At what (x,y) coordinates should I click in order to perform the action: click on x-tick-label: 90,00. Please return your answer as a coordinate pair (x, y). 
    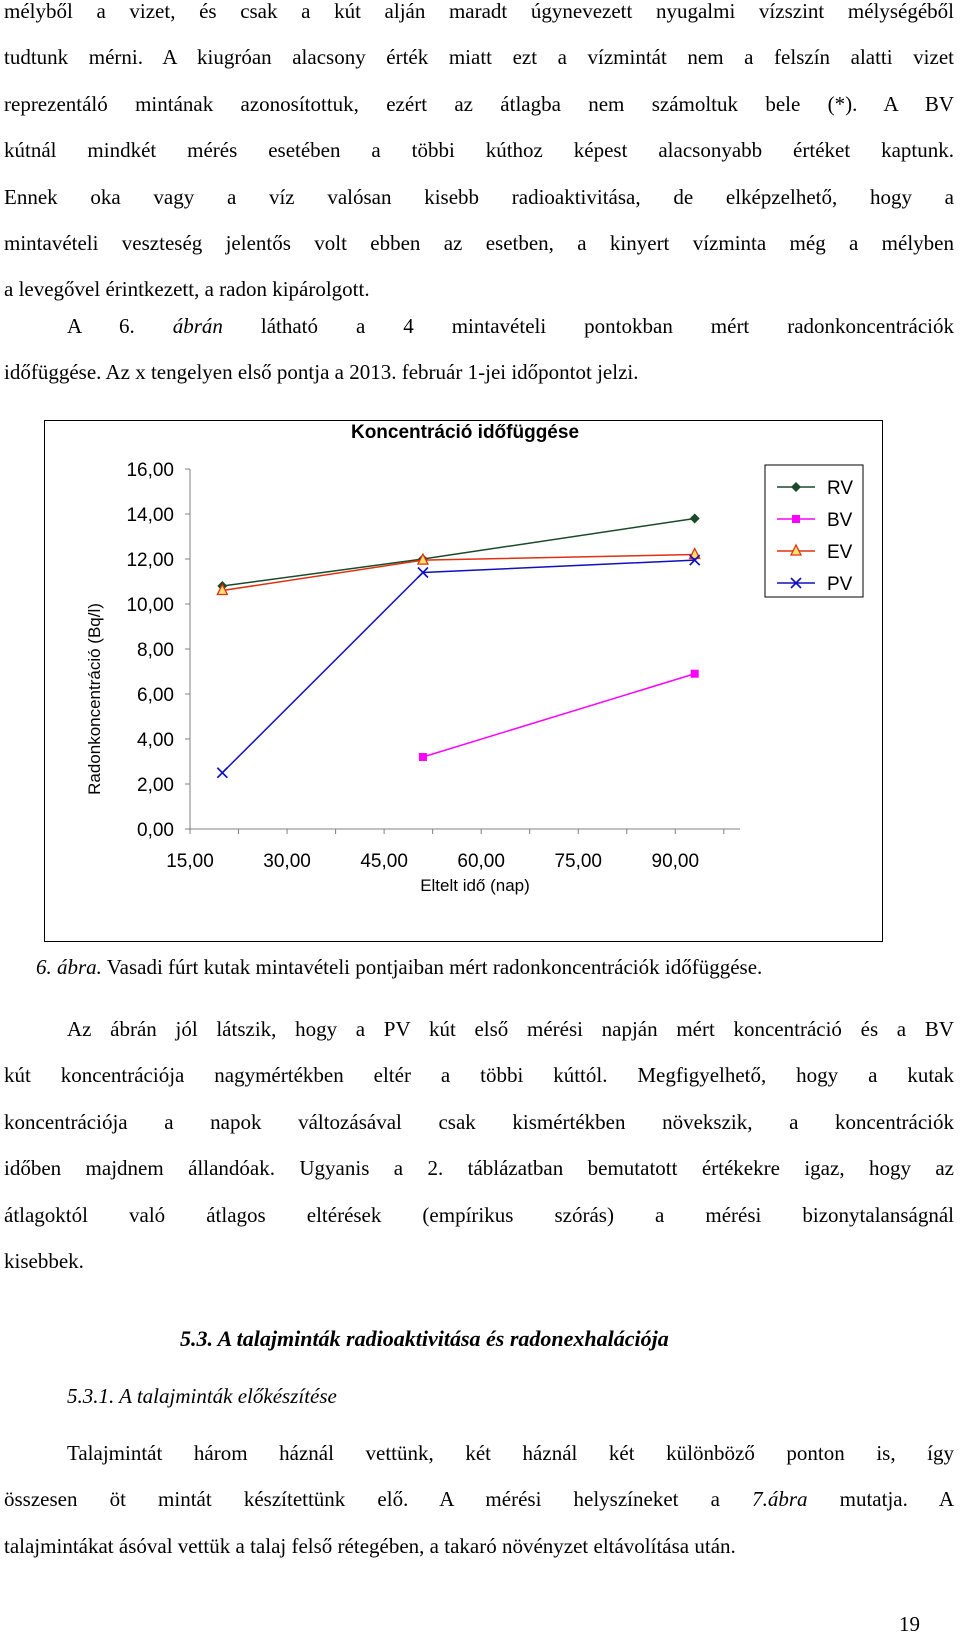
    Looking at the image, I should click on (676, 861).